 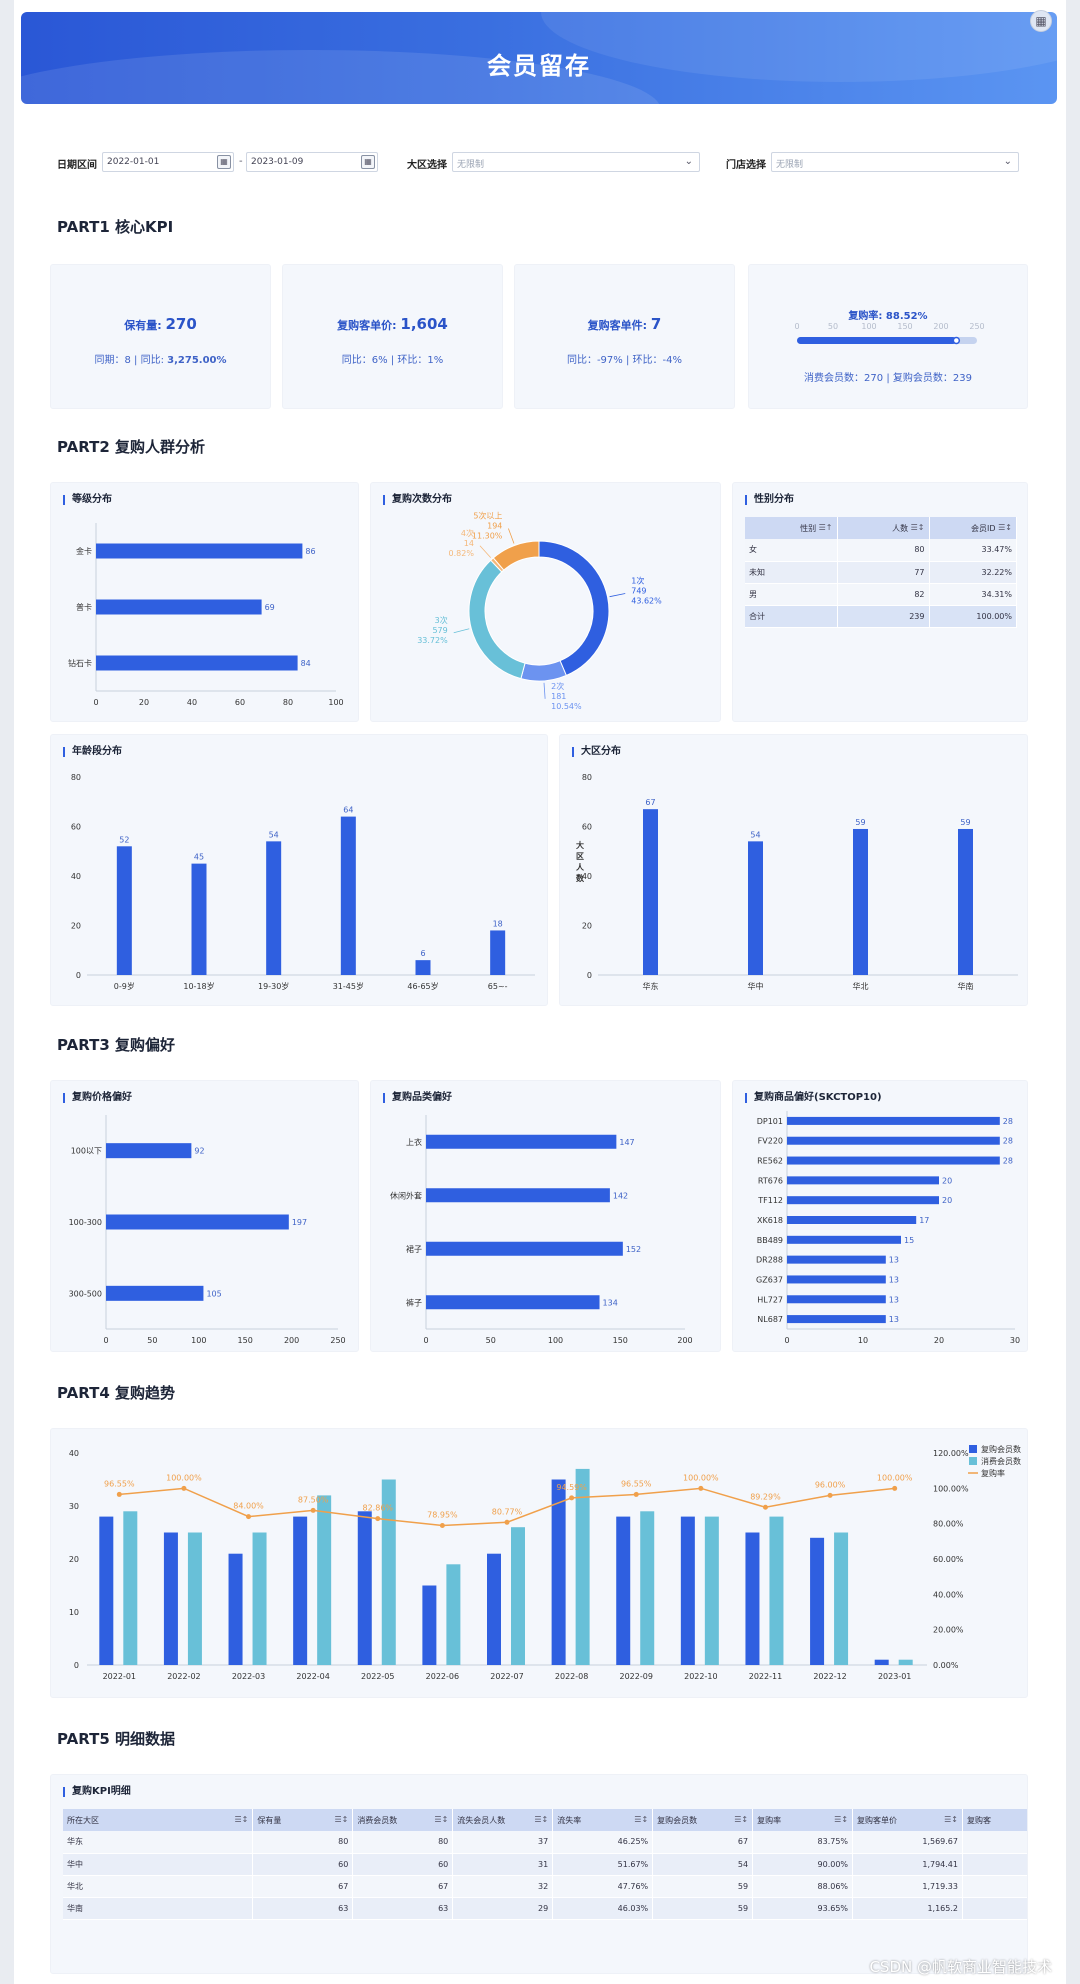 What do you see at coordinates (791, 616) in the screenshot?
I see `table-cell: 合计` at bounding box center [791, 616].